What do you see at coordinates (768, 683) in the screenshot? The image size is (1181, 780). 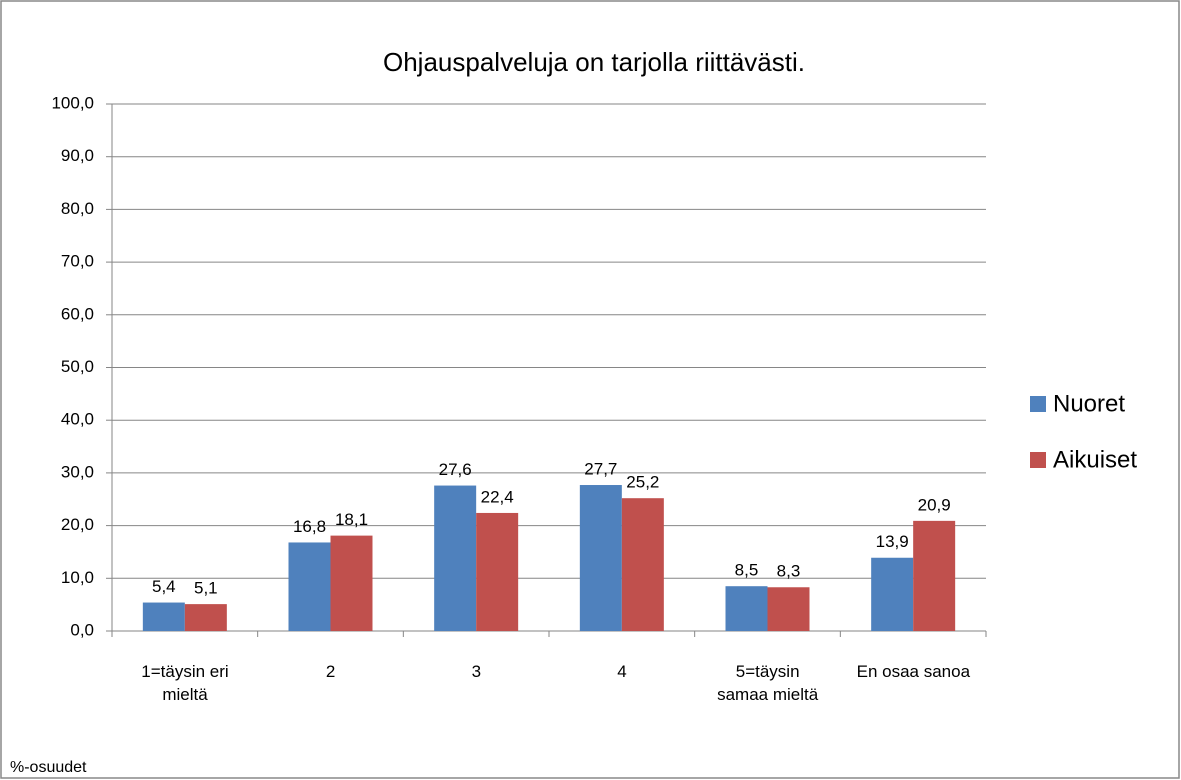 I see `x-tick-label: 5=täysin samaa mieltä` at bounding box center [768, 683].